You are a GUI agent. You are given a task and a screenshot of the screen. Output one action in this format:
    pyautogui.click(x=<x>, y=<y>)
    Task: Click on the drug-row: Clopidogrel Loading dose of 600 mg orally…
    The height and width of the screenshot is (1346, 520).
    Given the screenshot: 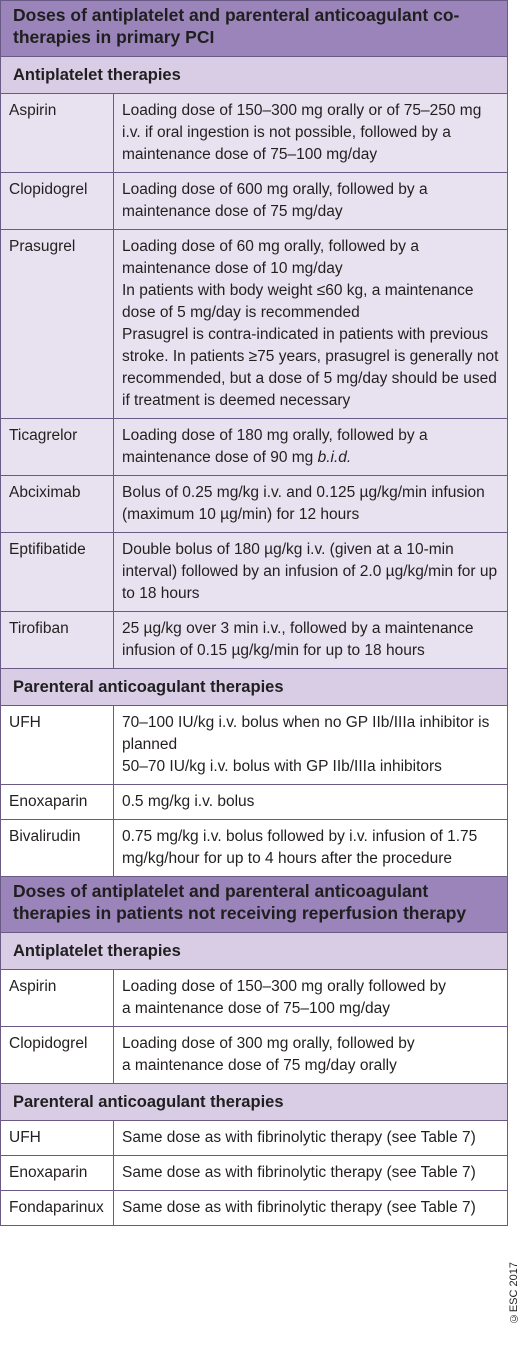 What is the action you would take?
    pyautogui.click(x=254, y=201)
    